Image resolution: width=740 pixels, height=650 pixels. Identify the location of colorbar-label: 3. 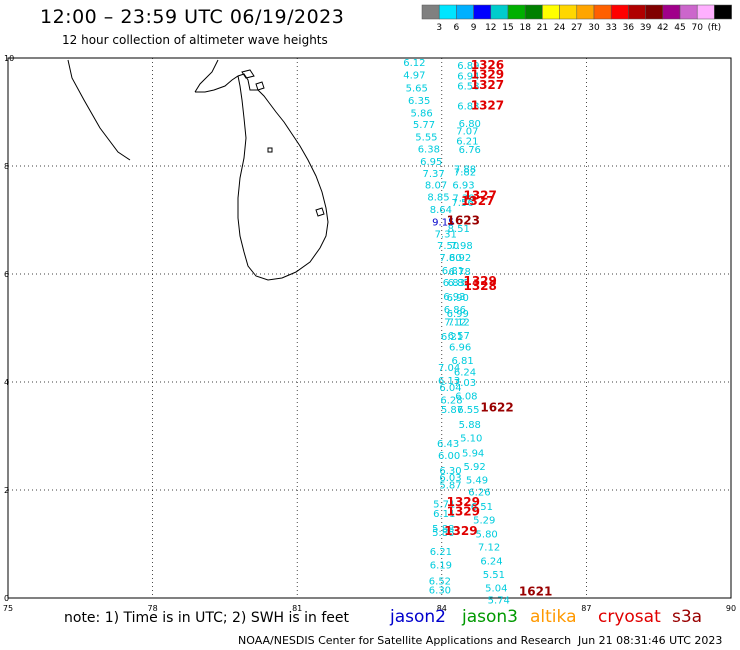
(439, 28).